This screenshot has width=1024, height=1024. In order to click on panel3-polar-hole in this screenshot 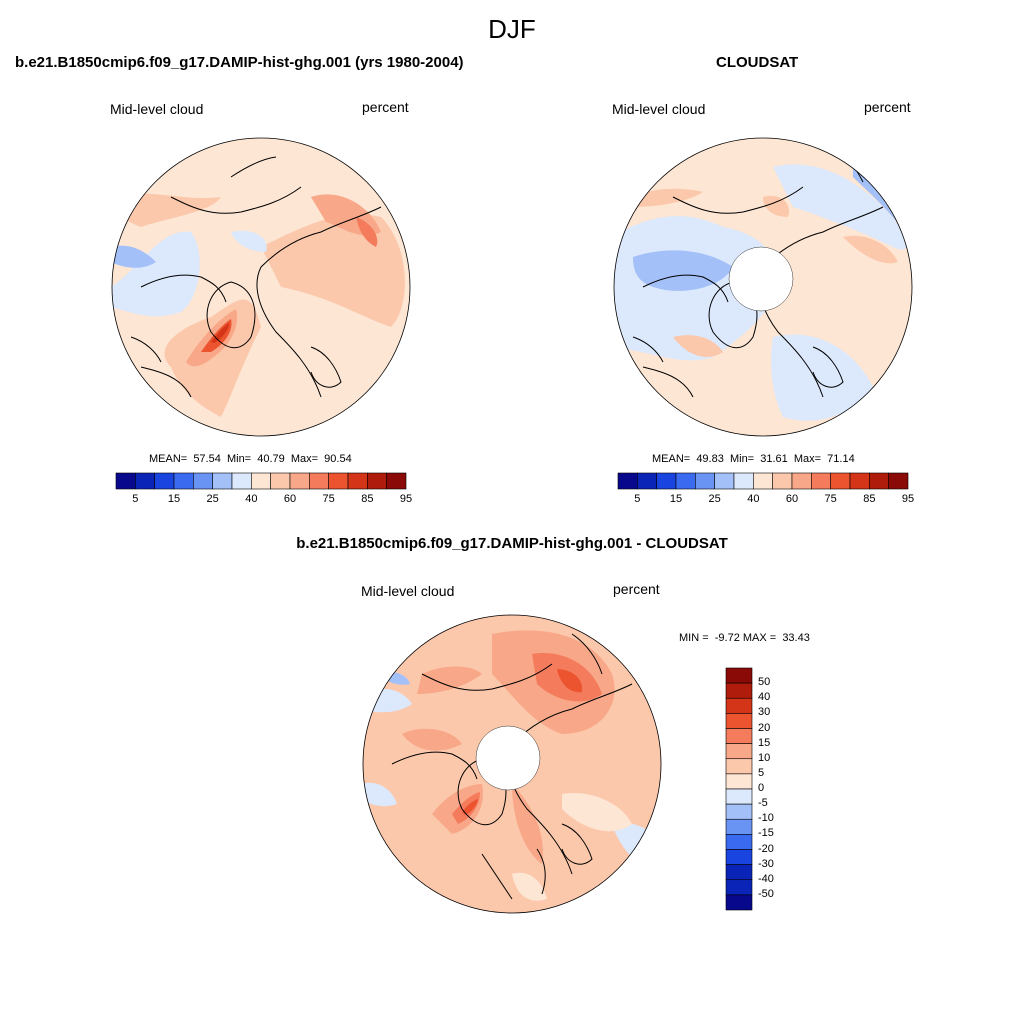, I will do `click(508, 758)`.